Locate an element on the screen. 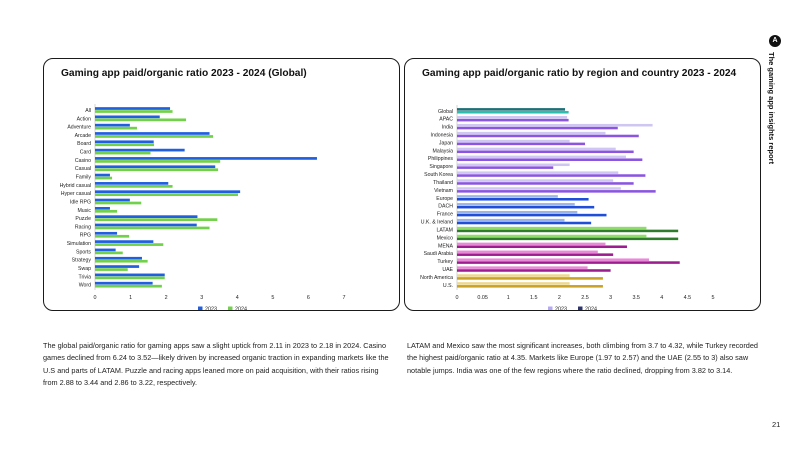 This screenshot has width=800, height=450. x-tick-label: 3 is located at coordinates (201, 298).